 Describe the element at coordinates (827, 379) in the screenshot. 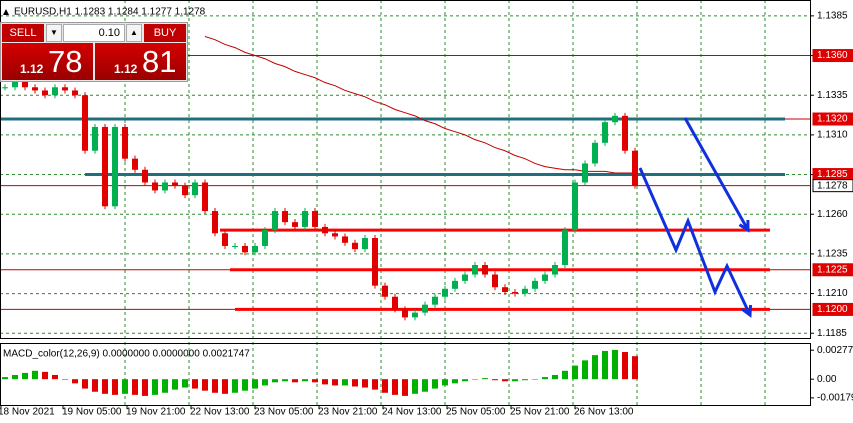

I see `y-tick-label: 0.00` at that location.